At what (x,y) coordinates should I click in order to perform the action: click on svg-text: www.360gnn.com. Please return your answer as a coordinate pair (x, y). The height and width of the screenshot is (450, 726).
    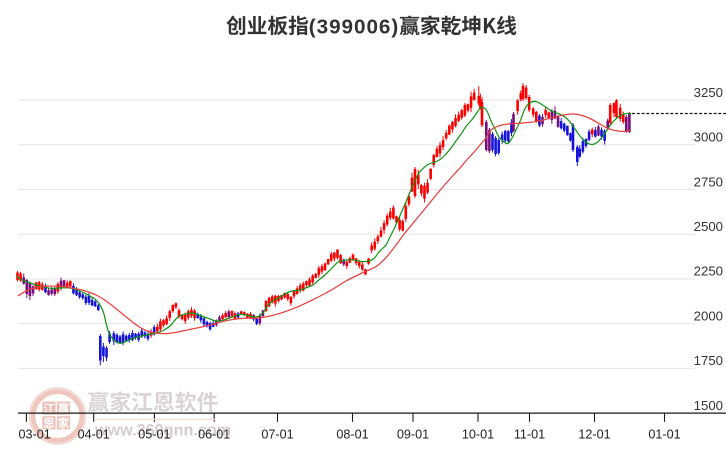
    Looking at the image, I should click on (162, 431).